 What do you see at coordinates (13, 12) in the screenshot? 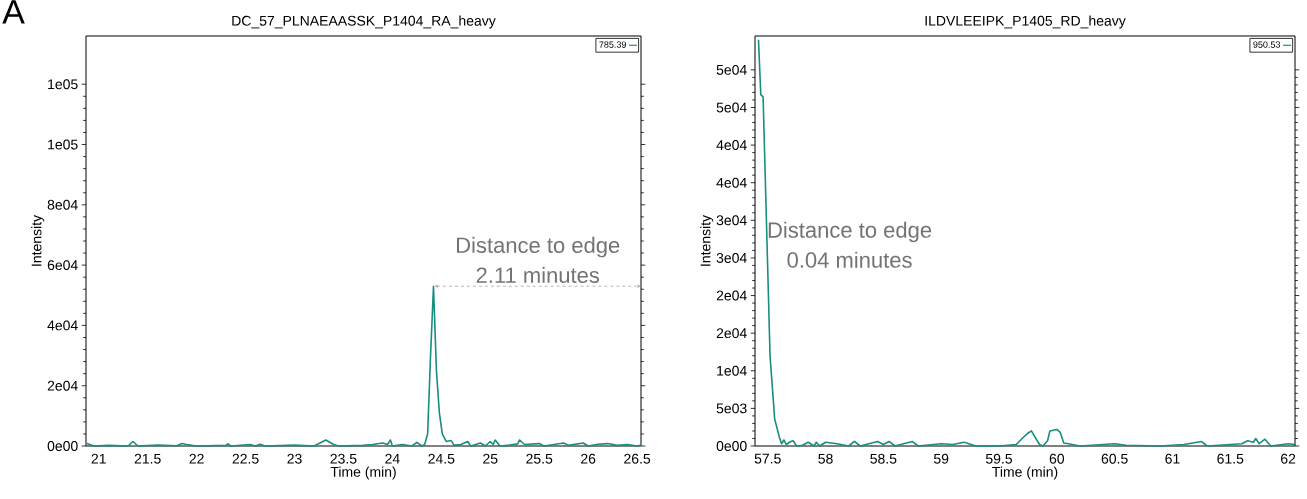
I see `text: A` at bounding box center [13, 12].